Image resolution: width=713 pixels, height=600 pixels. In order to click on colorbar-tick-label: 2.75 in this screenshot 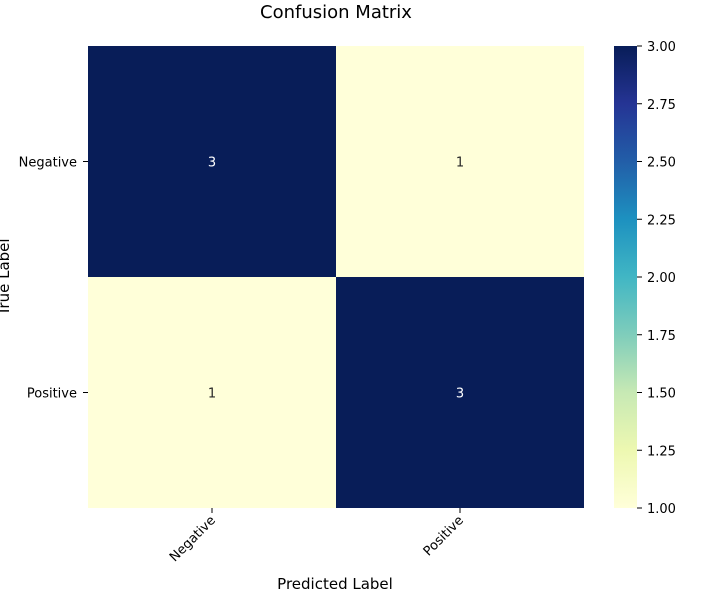, I will do `click(661, 105)`.